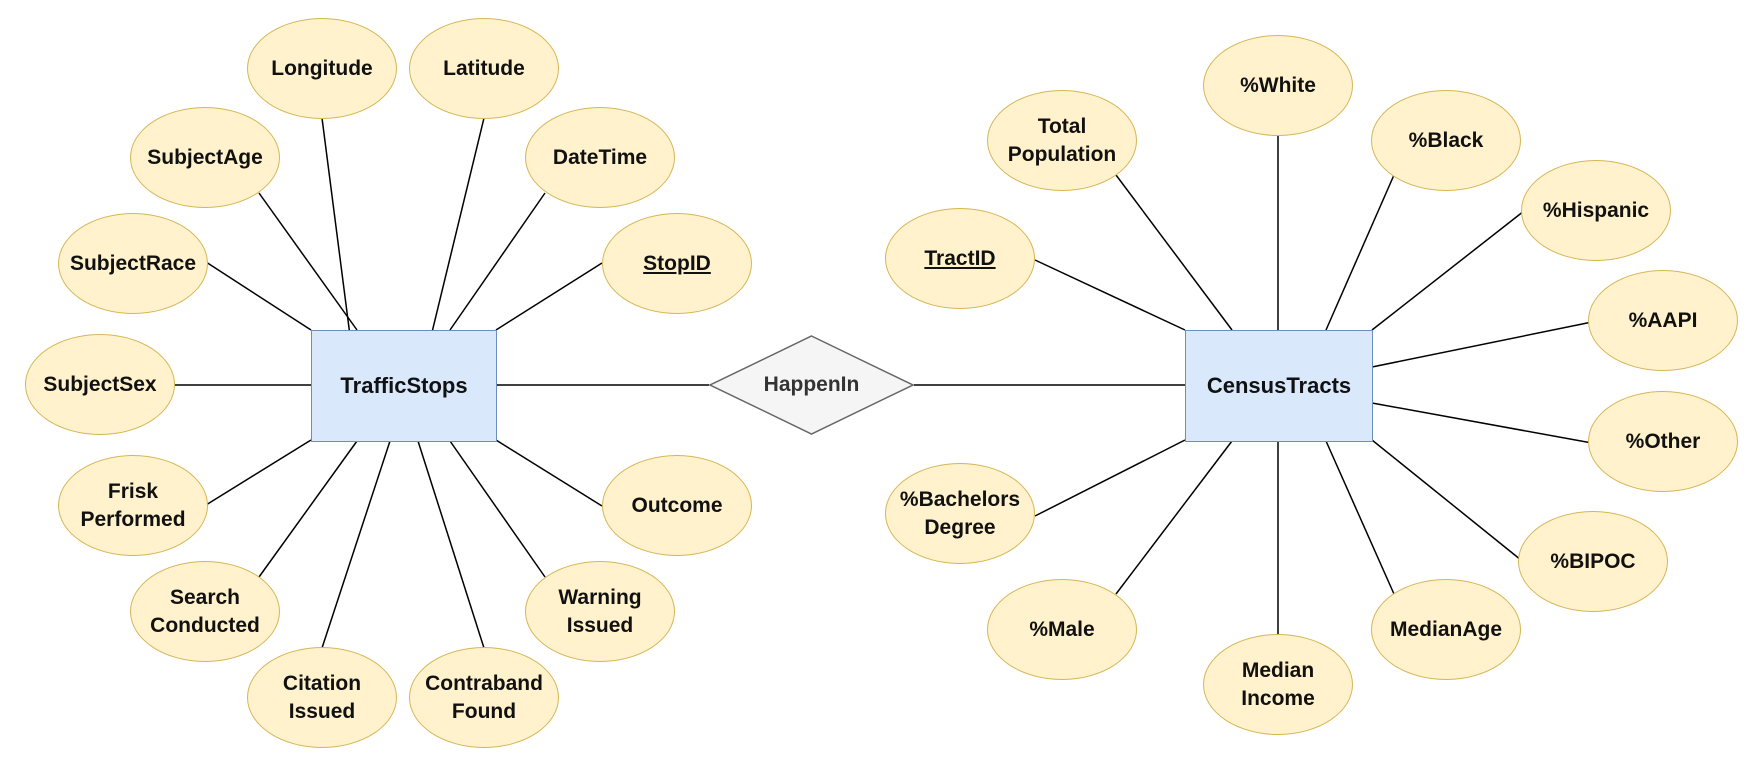  I want to click on attribute-label: %Other, so click(1663, 441).